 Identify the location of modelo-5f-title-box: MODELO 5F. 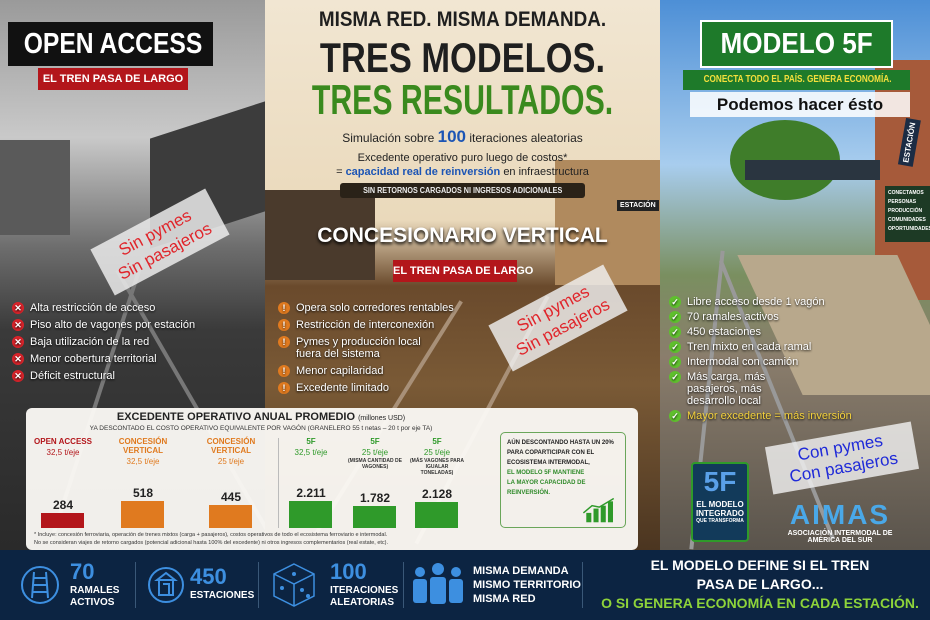
(796, 44).